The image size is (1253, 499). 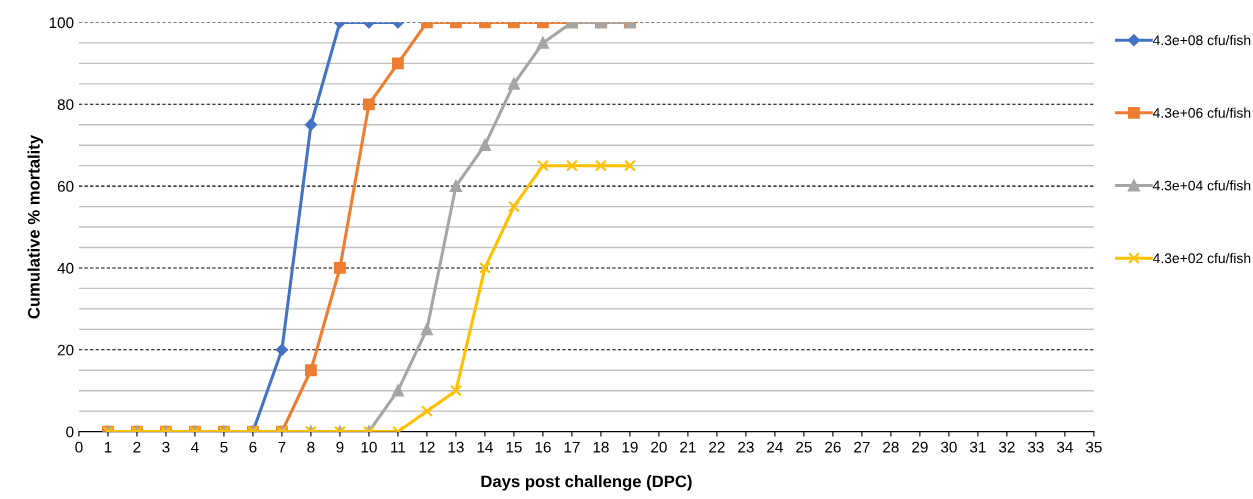 I want to click on x-tick-label: 19, so click(x=630, y=447).